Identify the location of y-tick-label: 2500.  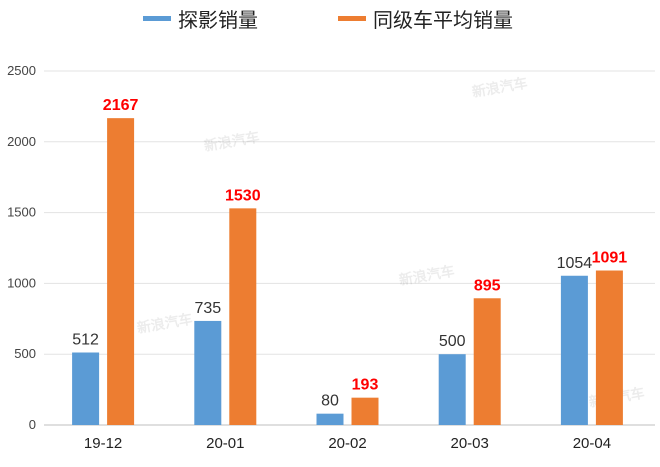
(21, 70).